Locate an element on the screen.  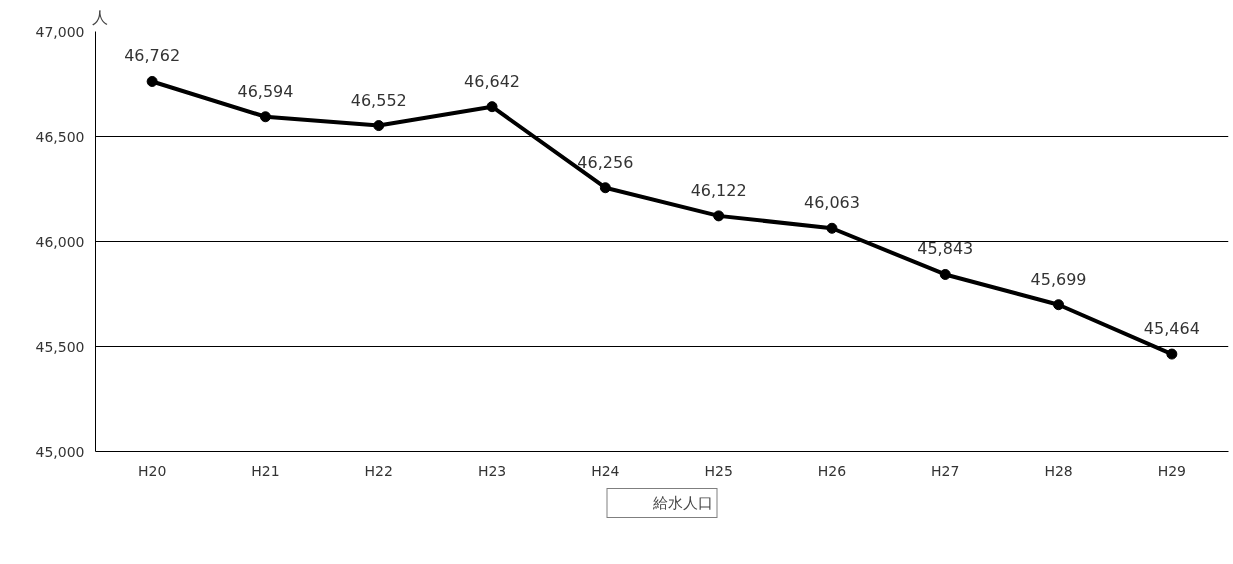
data-label: 46,122 is located at coordinates (718, 190).